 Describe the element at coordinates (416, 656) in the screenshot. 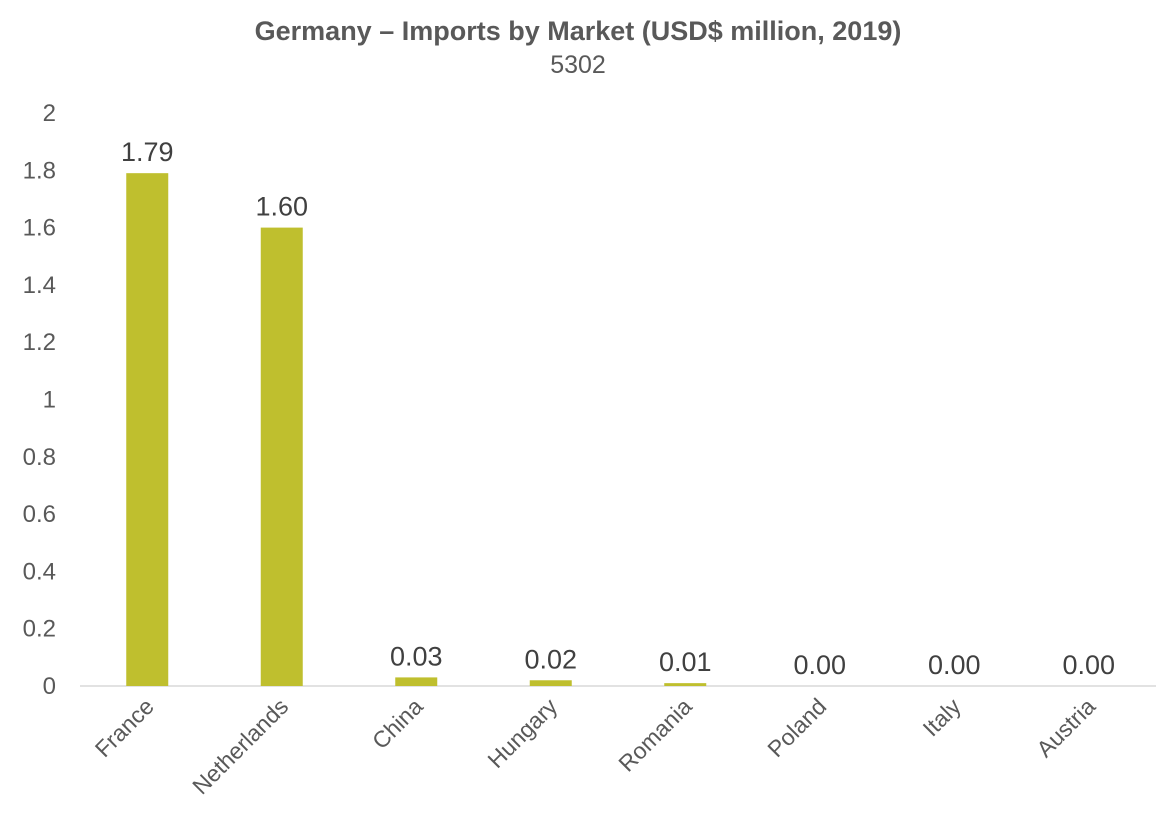

I see `data-label: 0.03` at that location.